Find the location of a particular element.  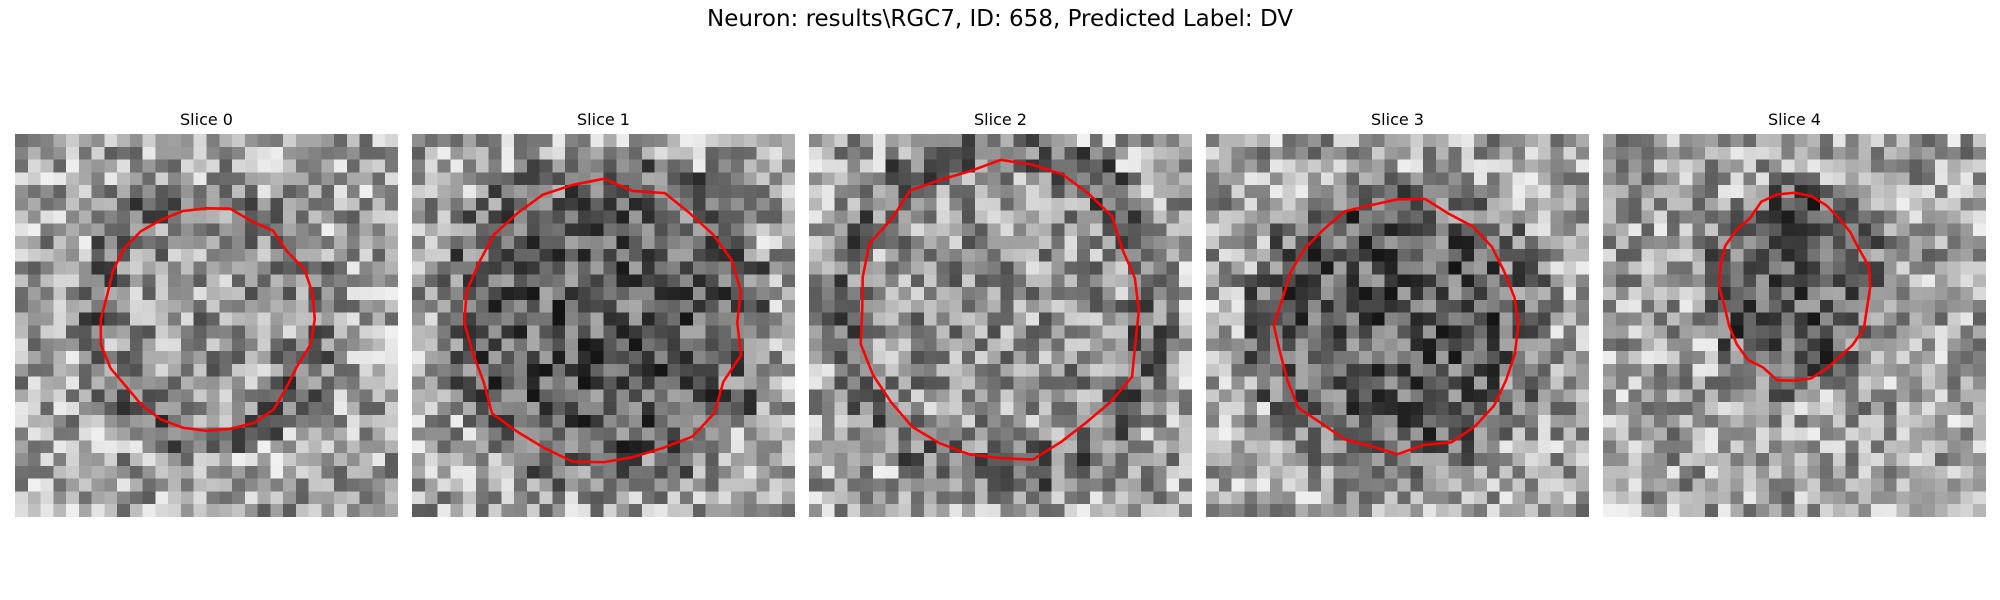

slice-panel-1: Slice 1 is located at coordinates (603, 315).